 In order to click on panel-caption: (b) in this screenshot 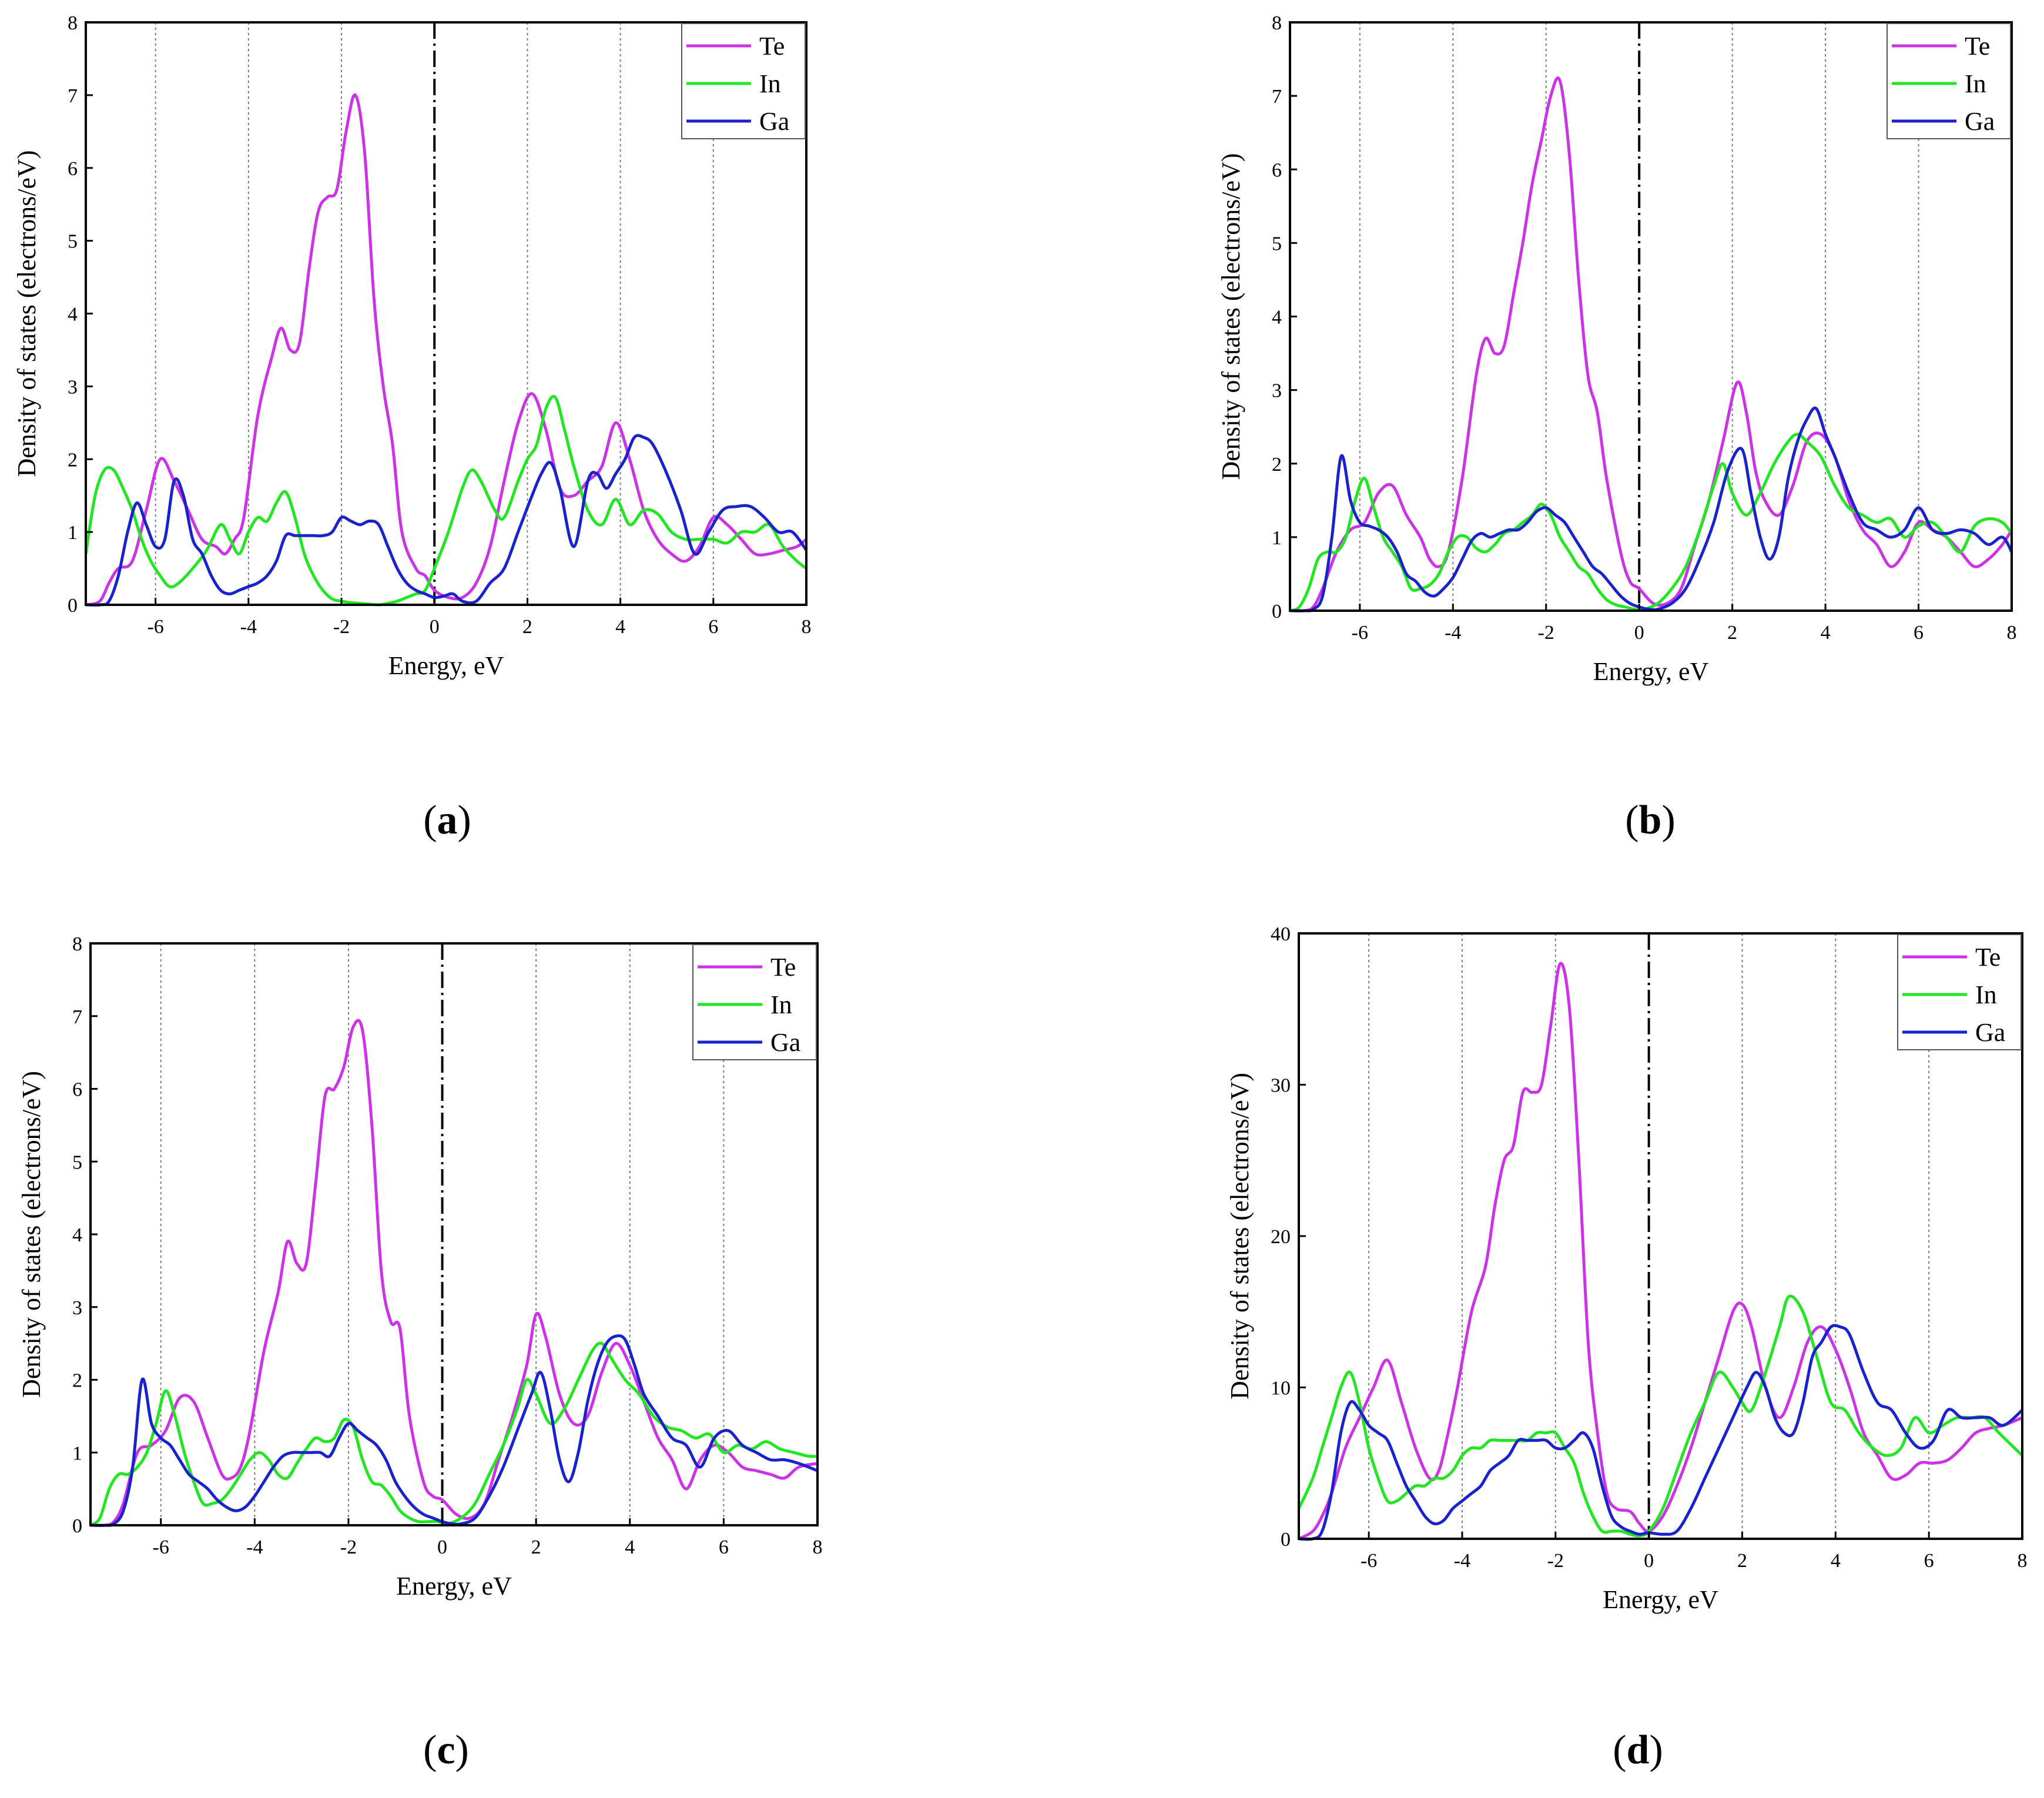, I will do `click(1650, 821)`.